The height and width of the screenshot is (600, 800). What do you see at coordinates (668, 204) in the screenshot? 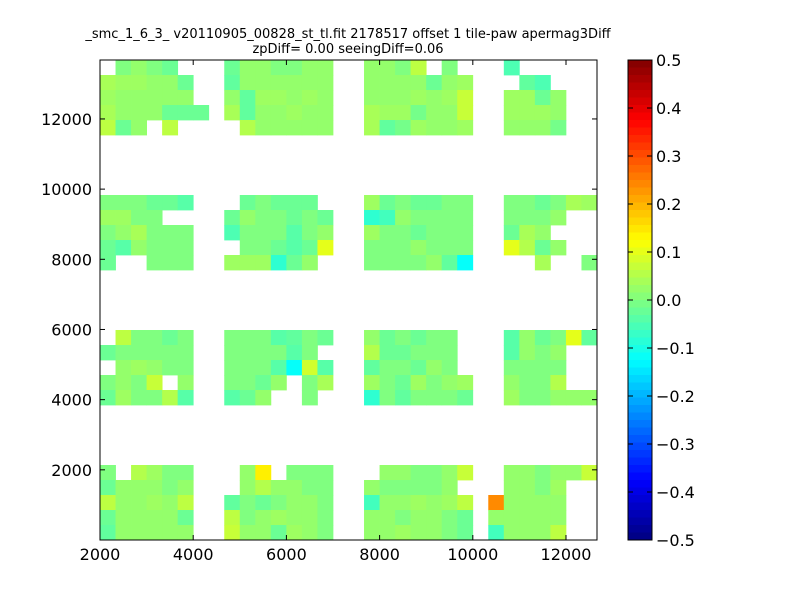
I see `colorbar-tick-label: 0.2` at bounding box center [668, 204].